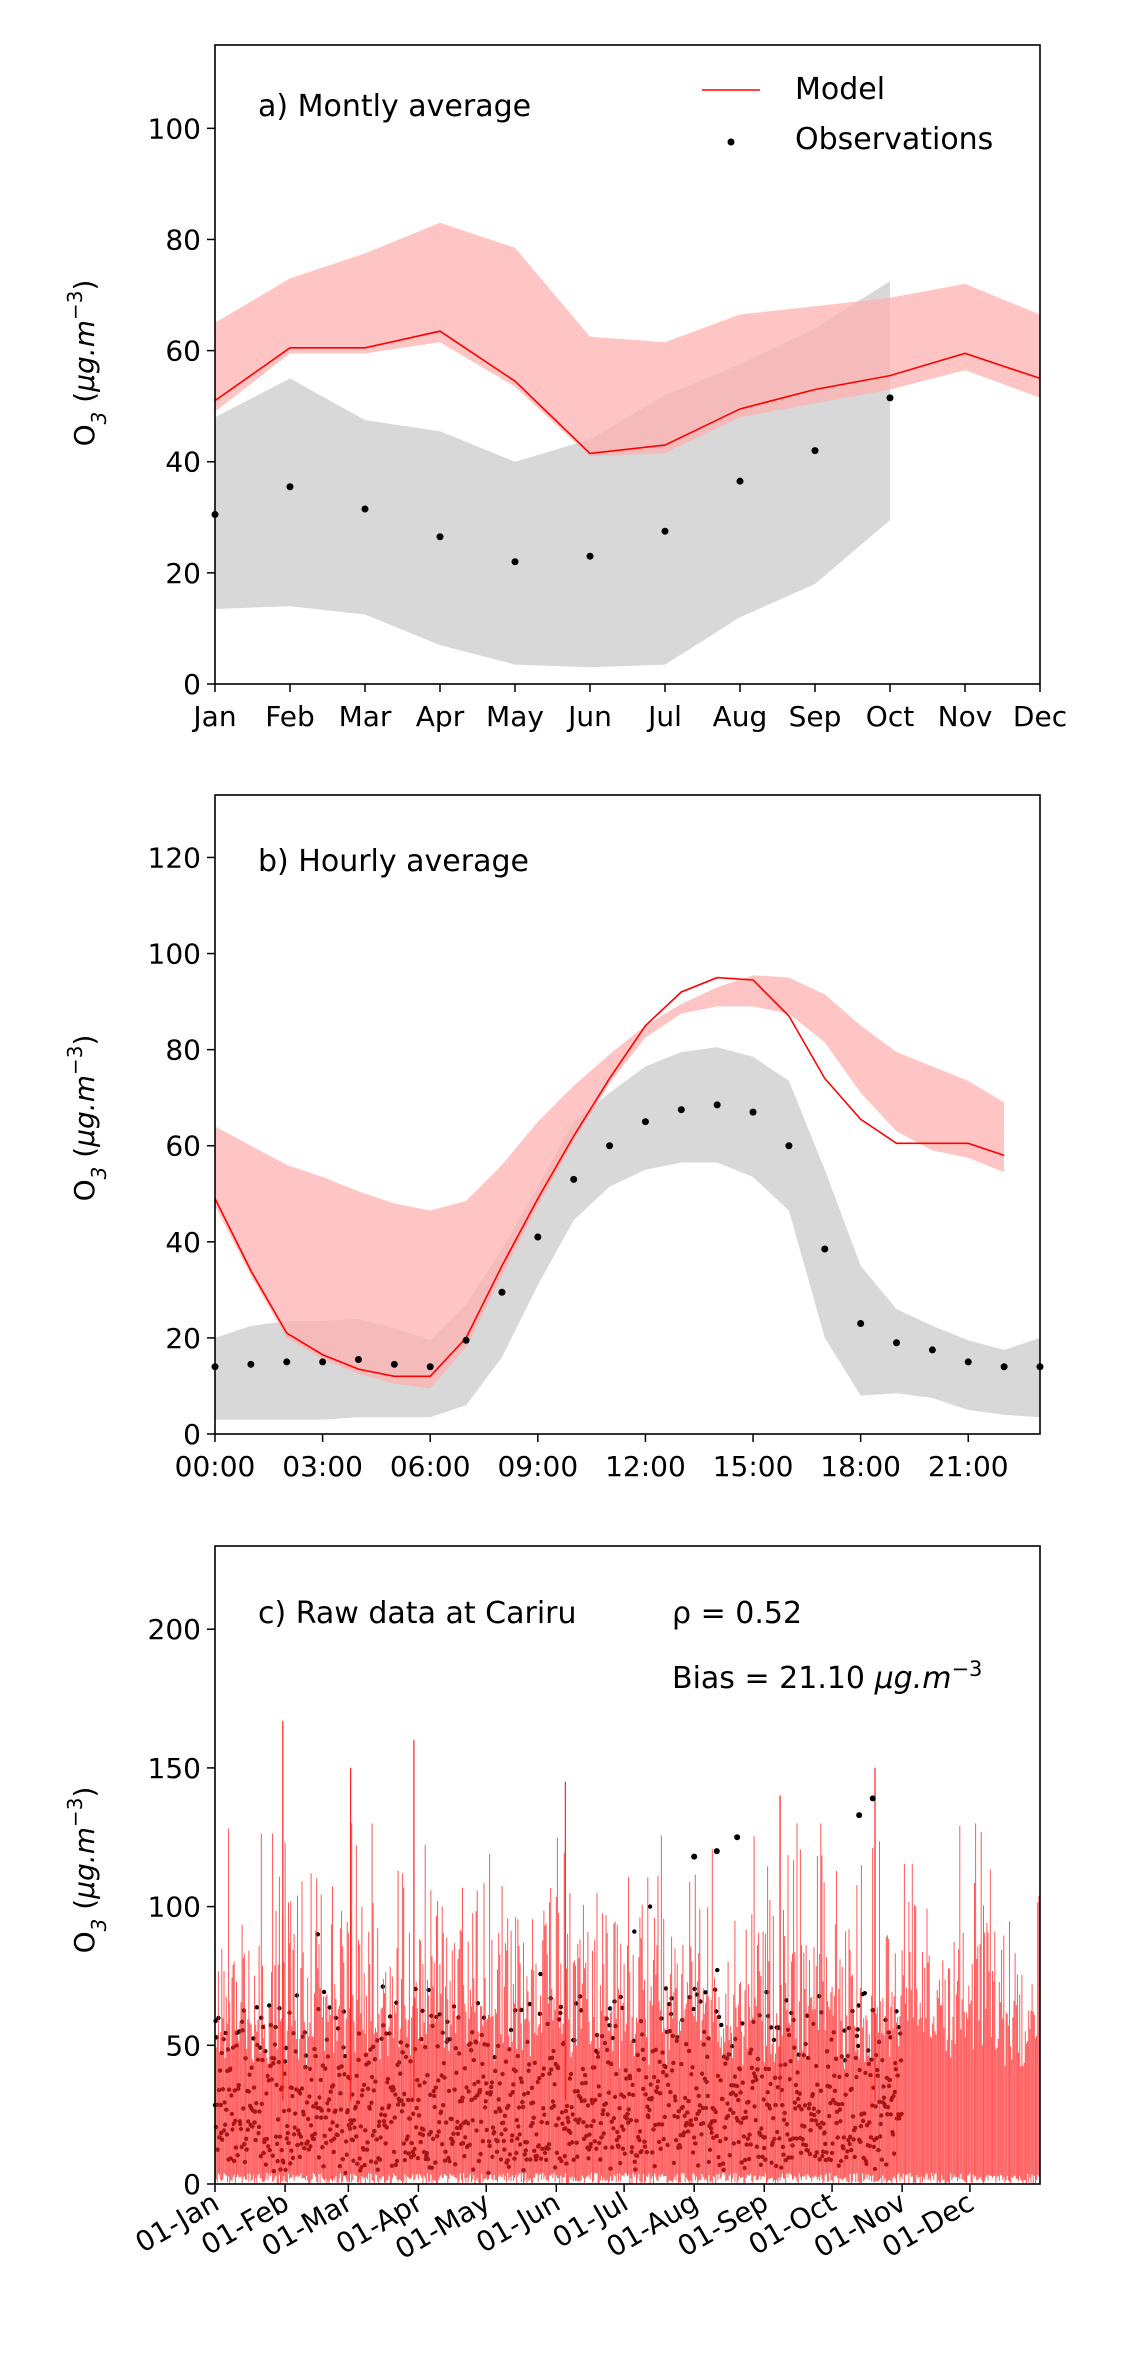 Image resolution: width=1122 pixels, height=2362 pixels. I want to click on y-tick-label: 150, so click(174, 1768).